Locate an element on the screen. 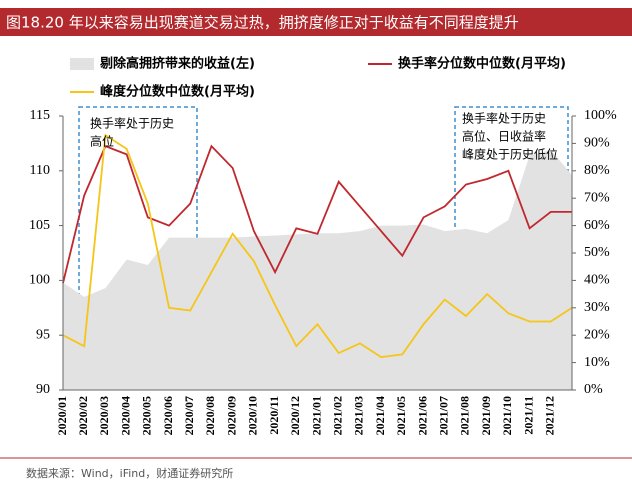 The width and height of the screenshot is (632, 504). legend-swatch is located at coordinates (82, 64).